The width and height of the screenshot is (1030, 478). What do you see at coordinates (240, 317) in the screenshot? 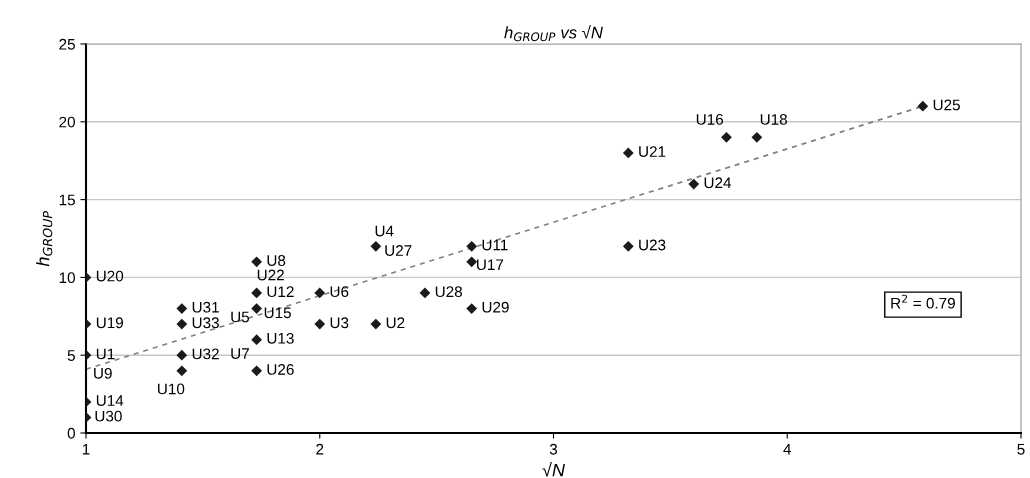
I see `annotation: U5` at bounding box center [240, 317].